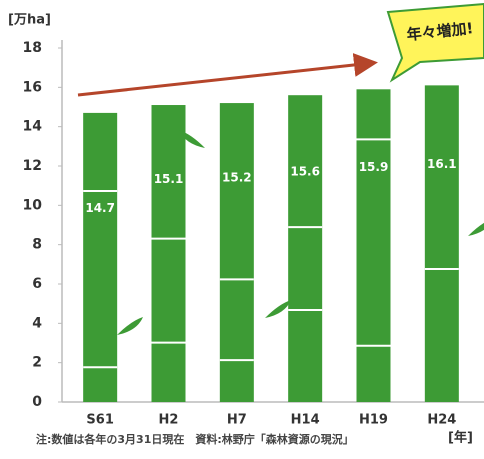 Image resolution: width=484 pixels, height=459 pixels. What do you see at coordinates (37, 284) in the screenshot?
I see `y-tick-label: 6` at bounding box center [37, 284].